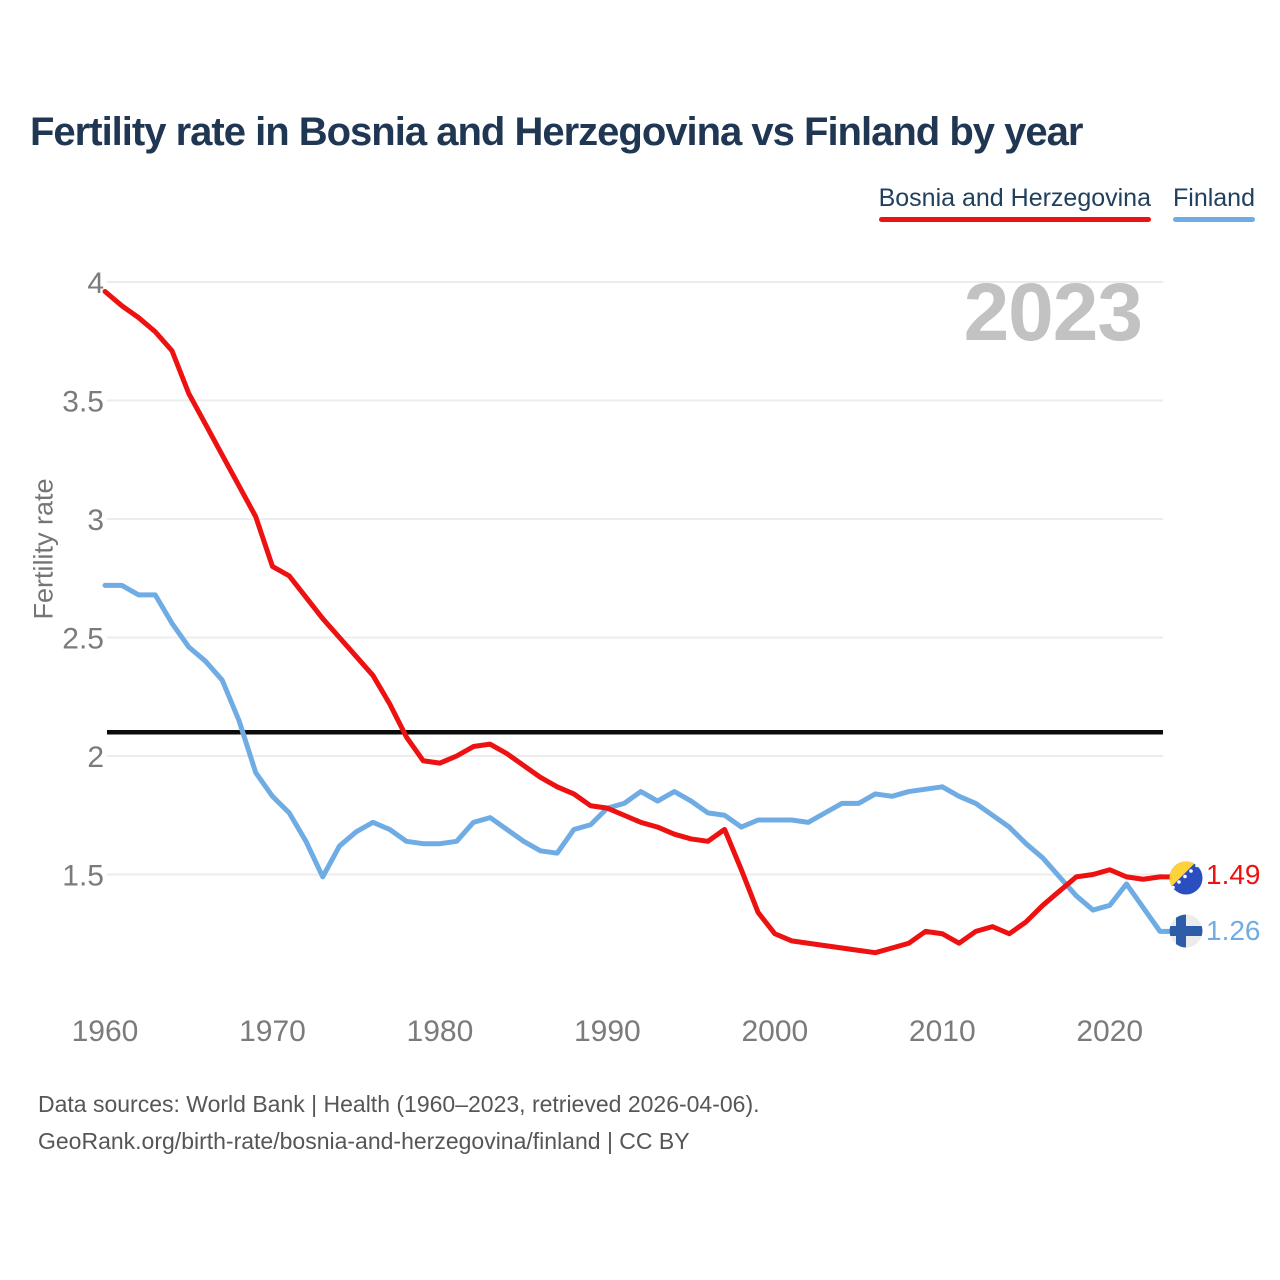  Describe the element at coordinates (1214, 198) in the screenshot. I see `legend-label-finland: Finland` at that location.